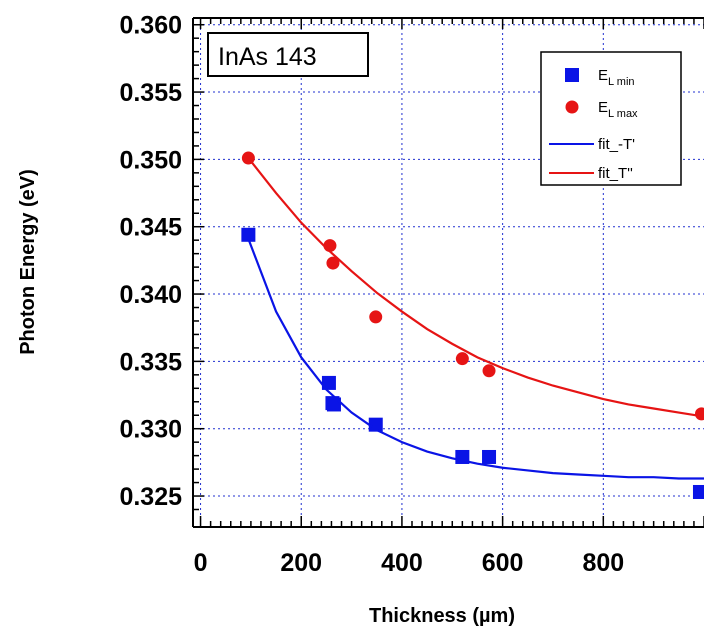  Describe the element at coordinates (150, 497) in the screenshot. I see `y-tick-label: 0.325` at that location.